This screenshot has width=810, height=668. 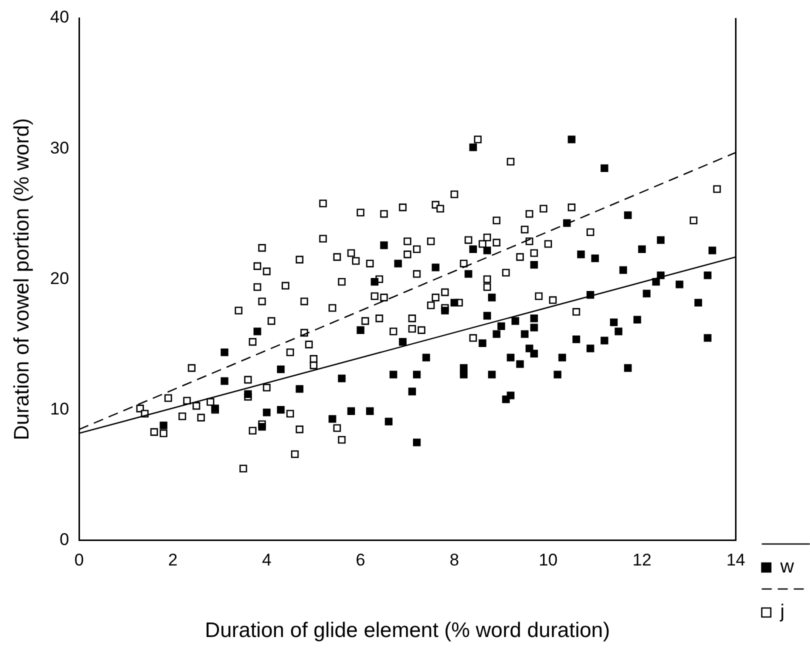 What do you see at coordinates (736, 560) in the screenshot?
I see `x-tick-label: 14` at bounding box center [736, 560].